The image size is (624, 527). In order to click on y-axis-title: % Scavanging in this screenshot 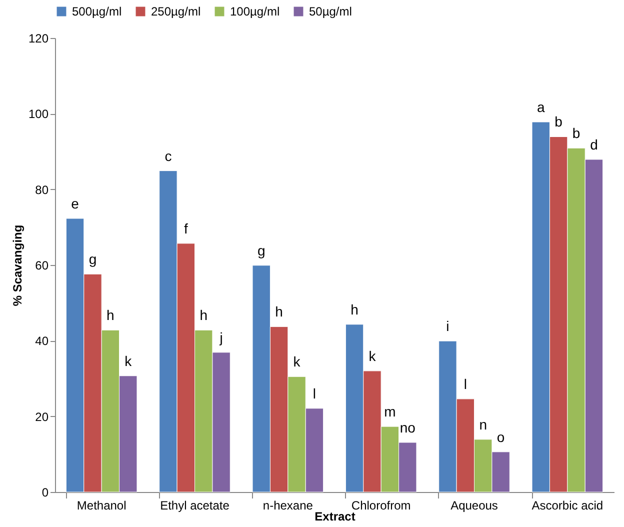, I will do `click(17, 265)`.